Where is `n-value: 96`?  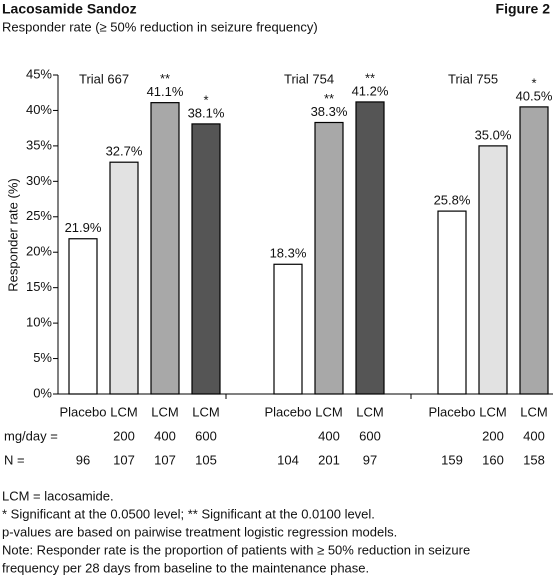
n-value: 96 is located at coordinates (83, 459).